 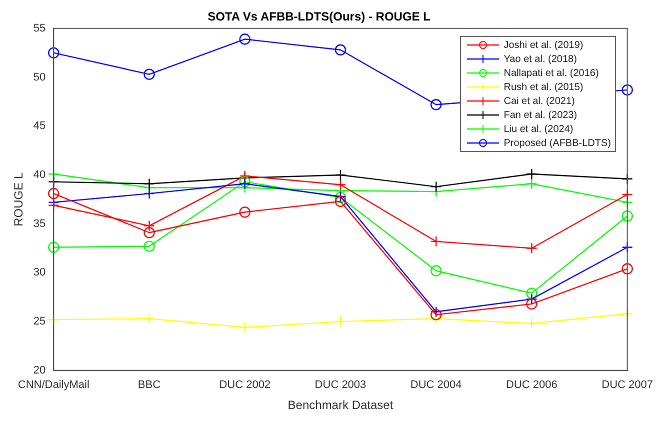 I want to click on x-axis-title: Benchmark Dataset, so click(x=341, y=405).